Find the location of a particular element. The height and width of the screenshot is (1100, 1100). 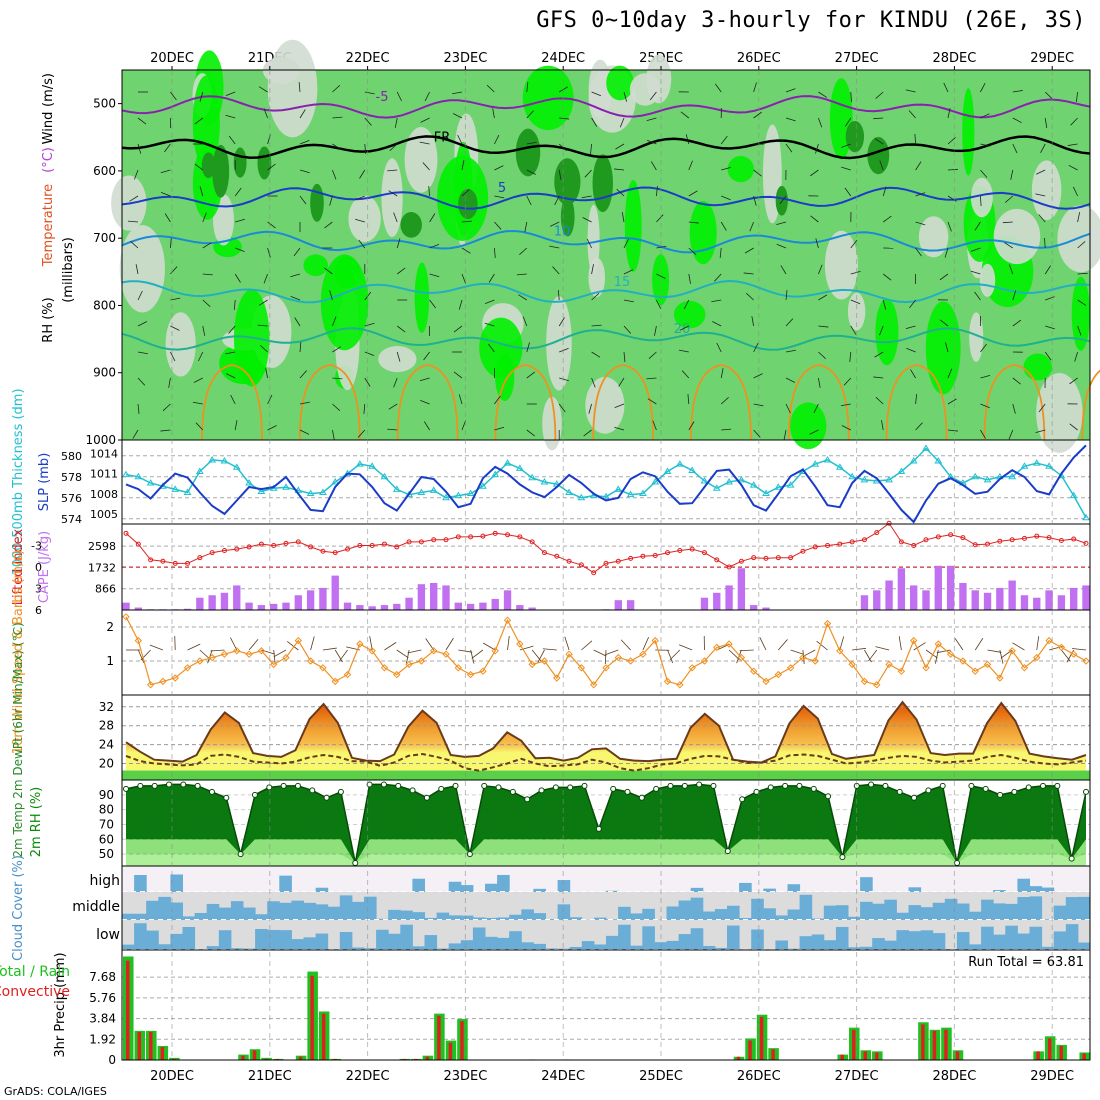

ylabel-precip: 3hr Precip (mm) is located at coordinates (60, 1004).